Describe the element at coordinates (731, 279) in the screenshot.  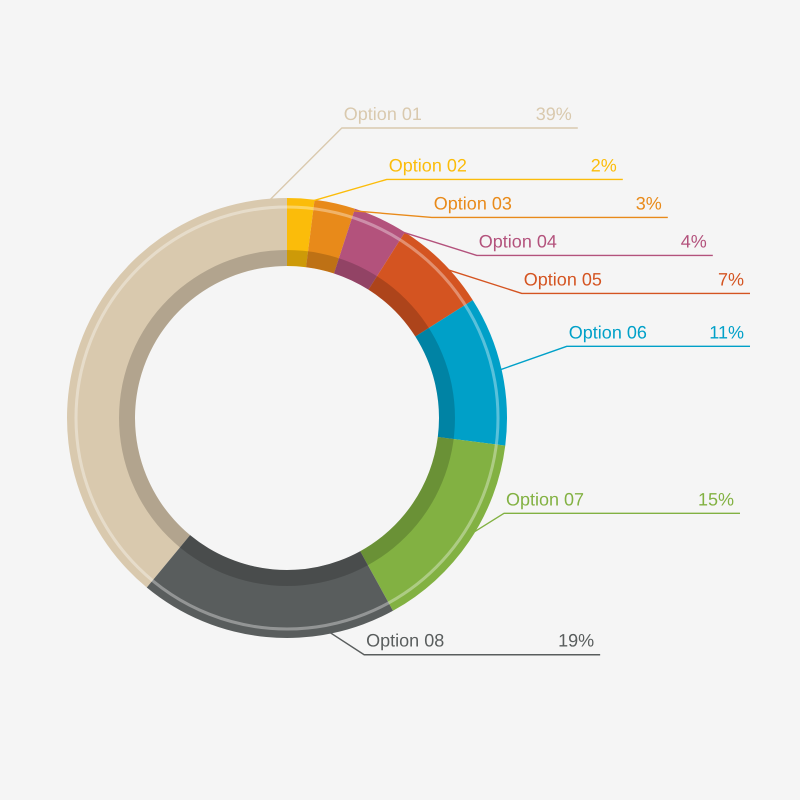
I see `data-label: 7%` at that location.